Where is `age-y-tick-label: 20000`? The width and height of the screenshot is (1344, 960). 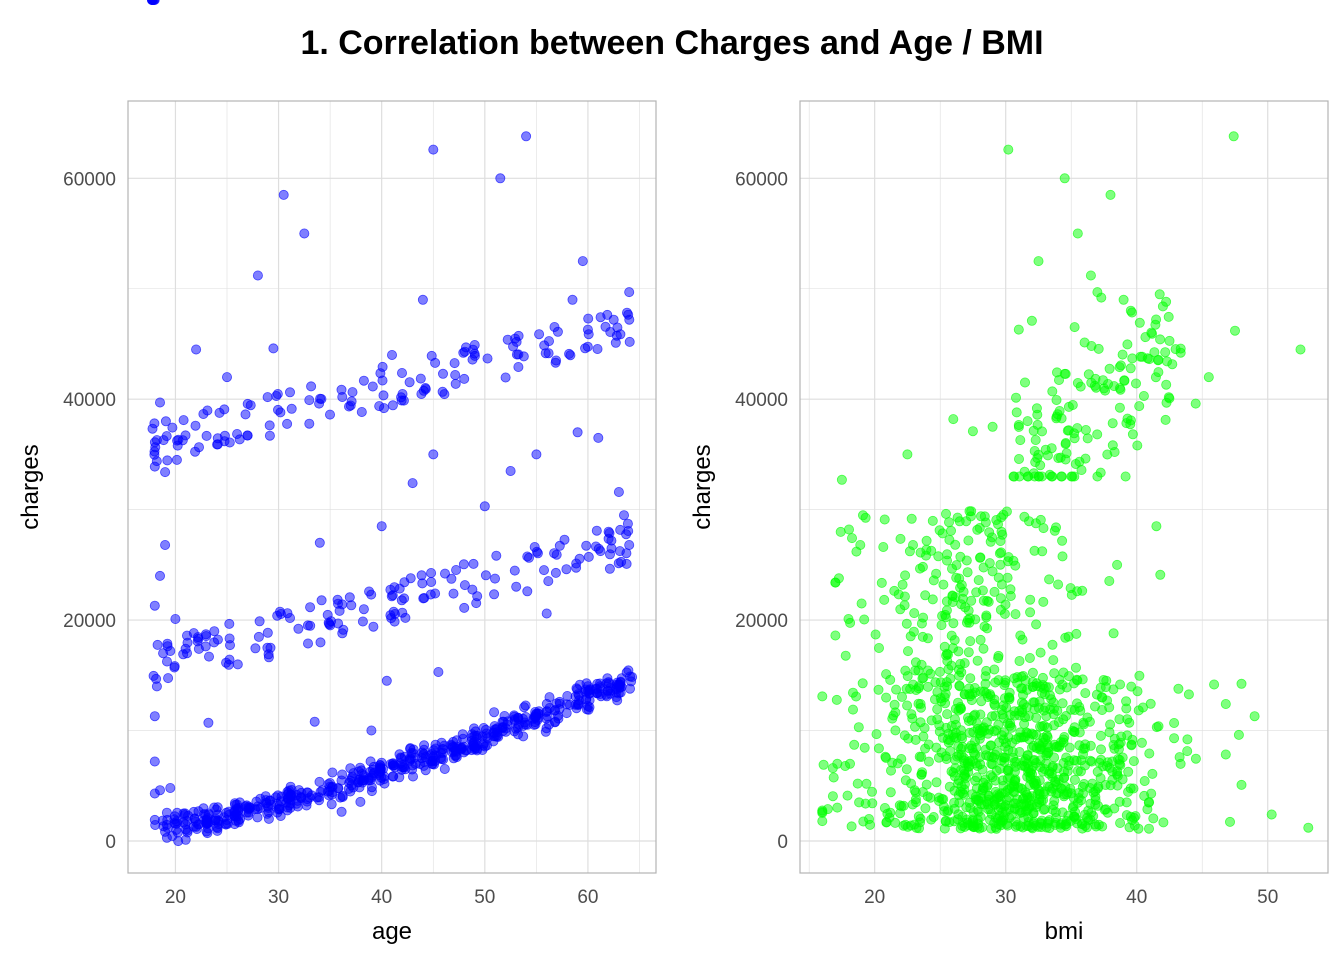
age-y-tick-label: 20000 is located at coordinates (89, 621).